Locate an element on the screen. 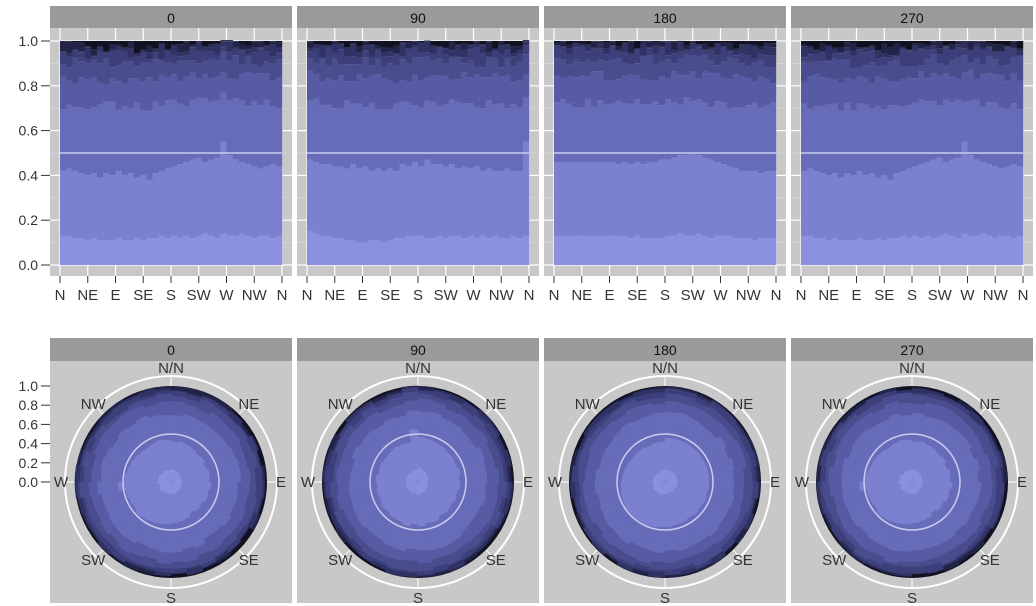 The image size is (1036, 606). x-tick-label: S is located at coordinates (665, 295).